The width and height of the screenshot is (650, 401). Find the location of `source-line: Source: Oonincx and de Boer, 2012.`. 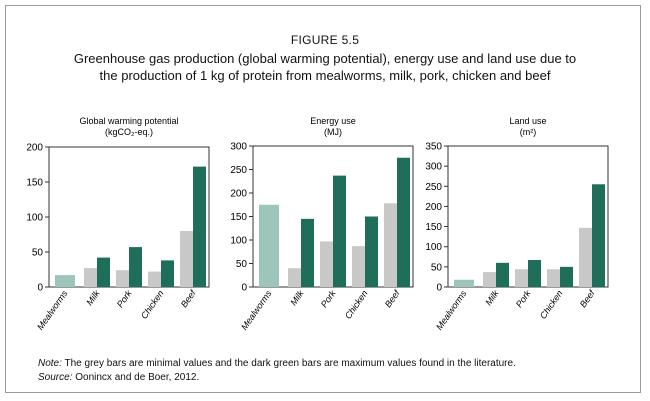

source-line: Source: Oonincx and de Boer, 2012. is located at coordinates (338, 378).